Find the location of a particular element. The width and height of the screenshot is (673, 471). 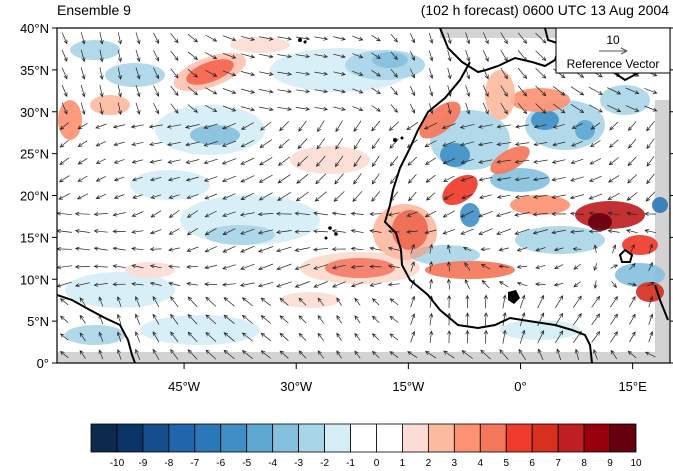

colorbar-label: -9 is located at coordinates (142, 463).